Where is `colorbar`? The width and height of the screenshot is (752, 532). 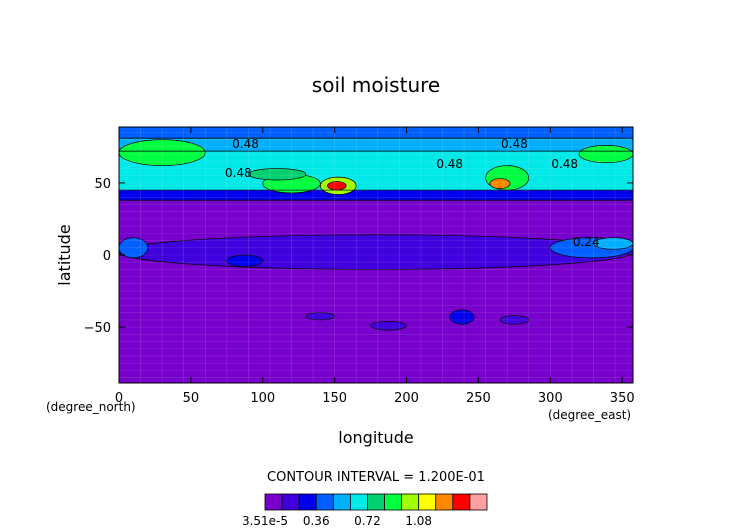 colorbar is located at coordinates (376, 502).